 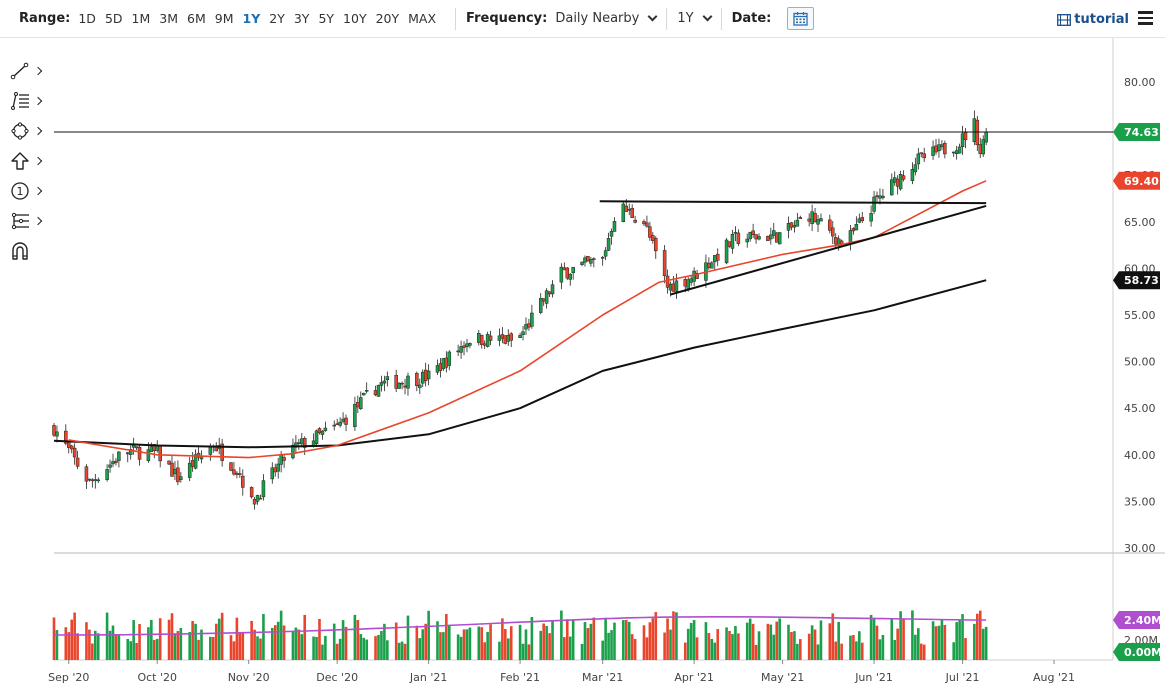 What do you see at coordinates (1093, 19) in the screenshot?
I see `tutorial-link: tutorial` at bounding box center [1093, 19].